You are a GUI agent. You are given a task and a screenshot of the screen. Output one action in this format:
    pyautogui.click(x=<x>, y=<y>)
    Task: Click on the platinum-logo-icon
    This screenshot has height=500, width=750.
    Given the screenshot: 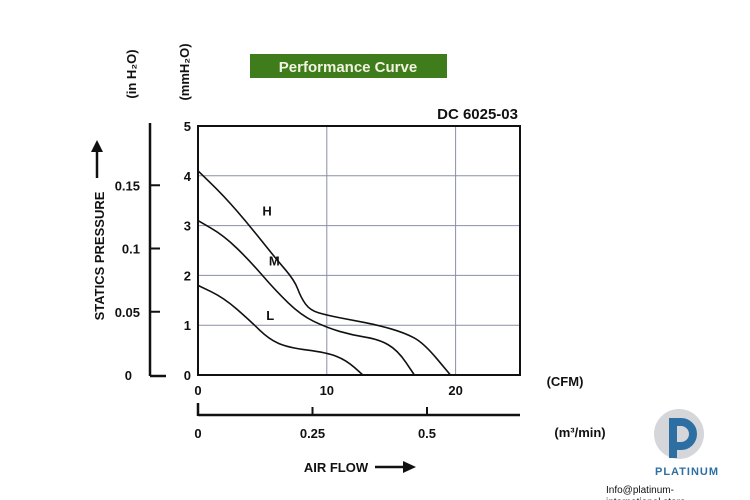 What is the action you would take?
    pyautogui.click(x=679, y=434)
    